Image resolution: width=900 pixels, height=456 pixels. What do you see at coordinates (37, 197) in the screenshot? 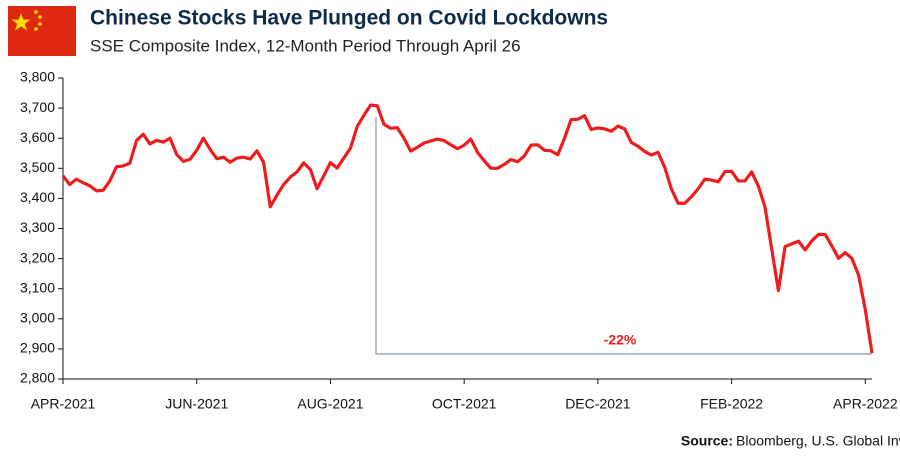
I see `y-tick-label: 3,400` at bounding box center [37, 197].